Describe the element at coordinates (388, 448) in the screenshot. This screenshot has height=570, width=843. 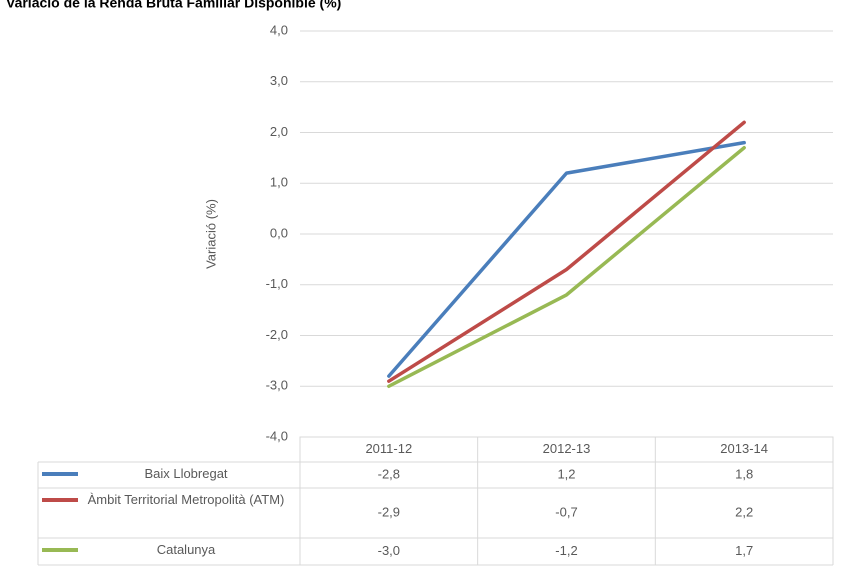
I see `x-tick-label: 2011-12` at that location.